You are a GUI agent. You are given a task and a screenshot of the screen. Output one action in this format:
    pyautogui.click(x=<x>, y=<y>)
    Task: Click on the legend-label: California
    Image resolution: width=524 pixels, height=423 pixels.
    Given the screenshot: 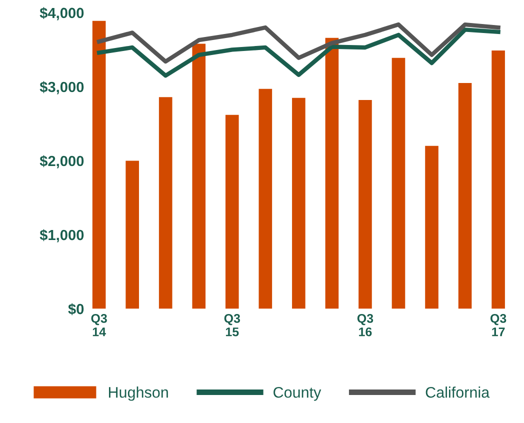 What is the action you would take?
    pyautogui.click(x=458, y=392)
    